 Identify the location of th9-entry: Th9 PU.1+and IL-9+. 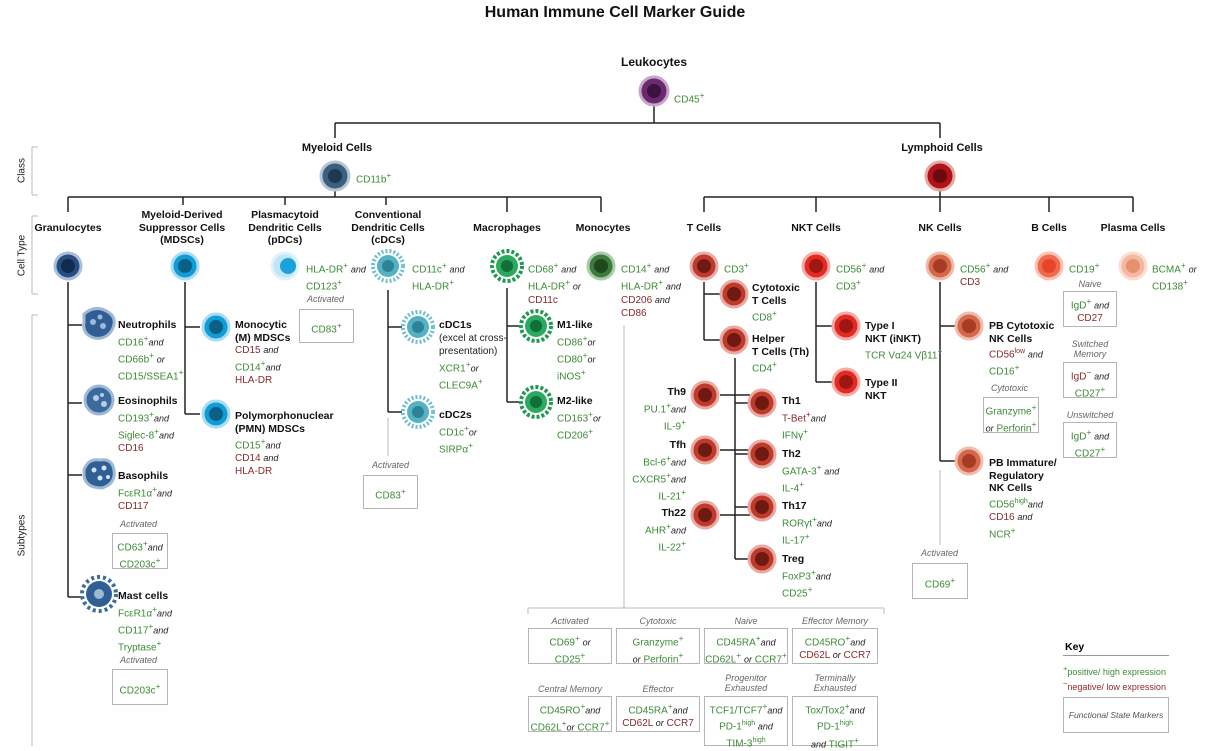
(664, 409).